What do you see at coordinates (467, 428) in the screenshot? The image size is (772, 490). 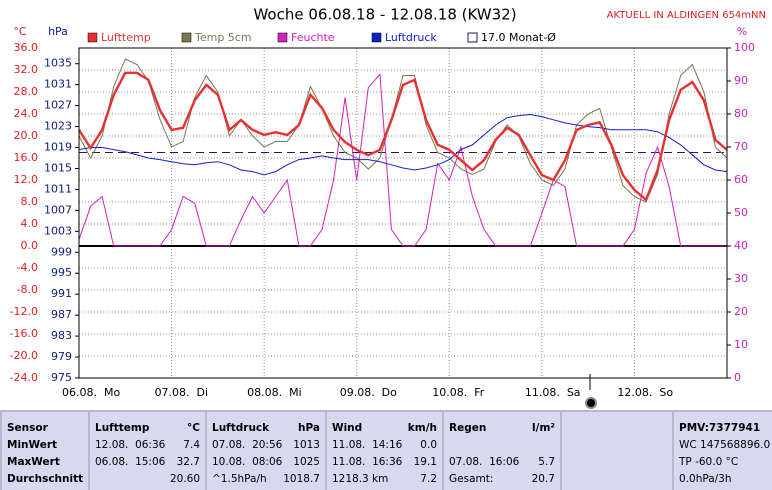 I see `table-cell: Regen` at bounding box center [467, 428].